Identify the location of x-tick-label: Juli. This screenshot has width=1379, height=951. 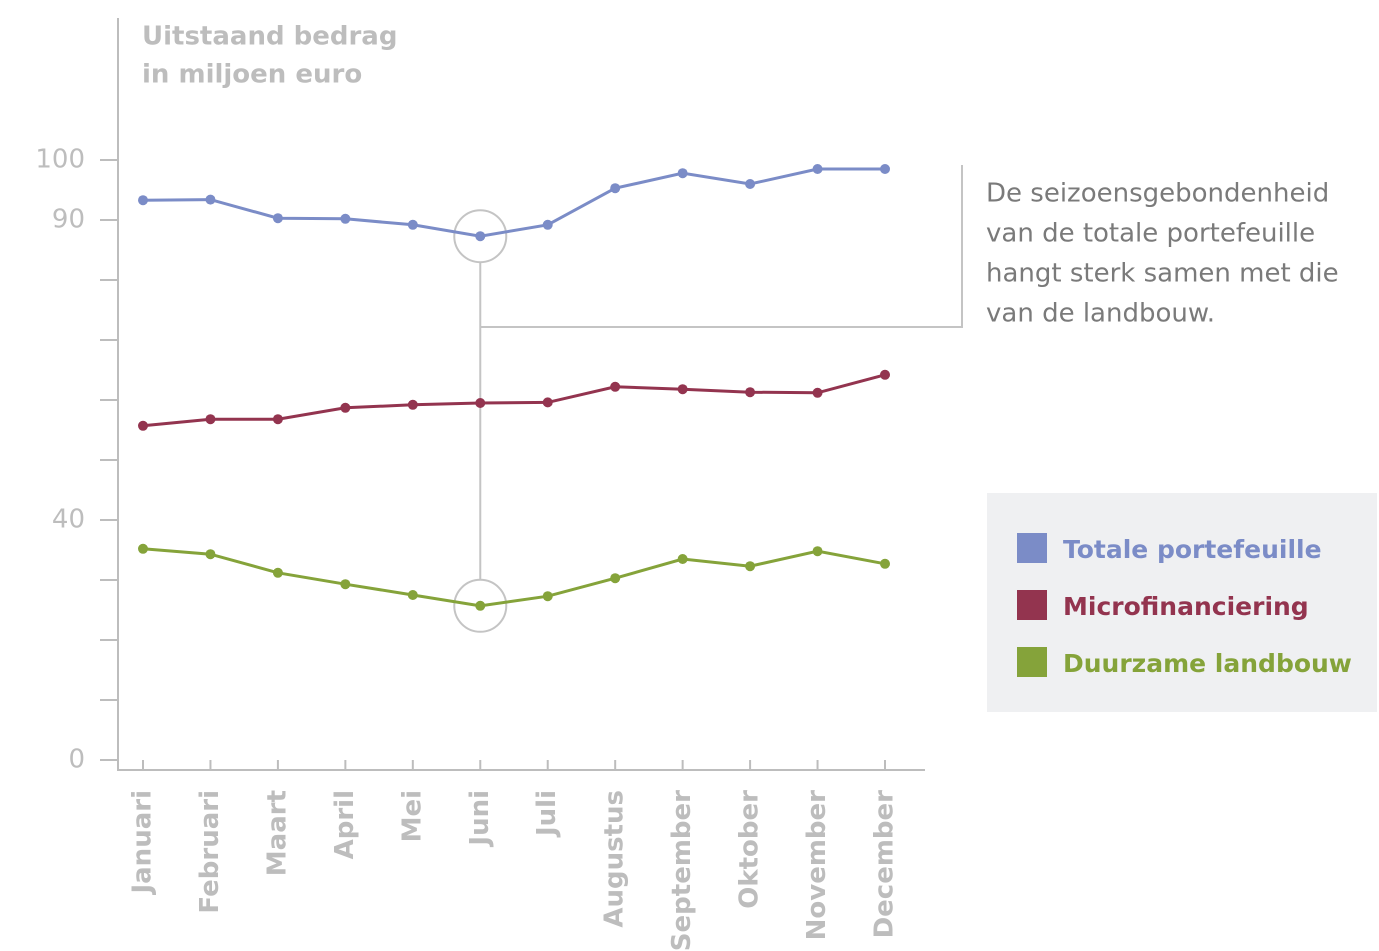
(547, 814).